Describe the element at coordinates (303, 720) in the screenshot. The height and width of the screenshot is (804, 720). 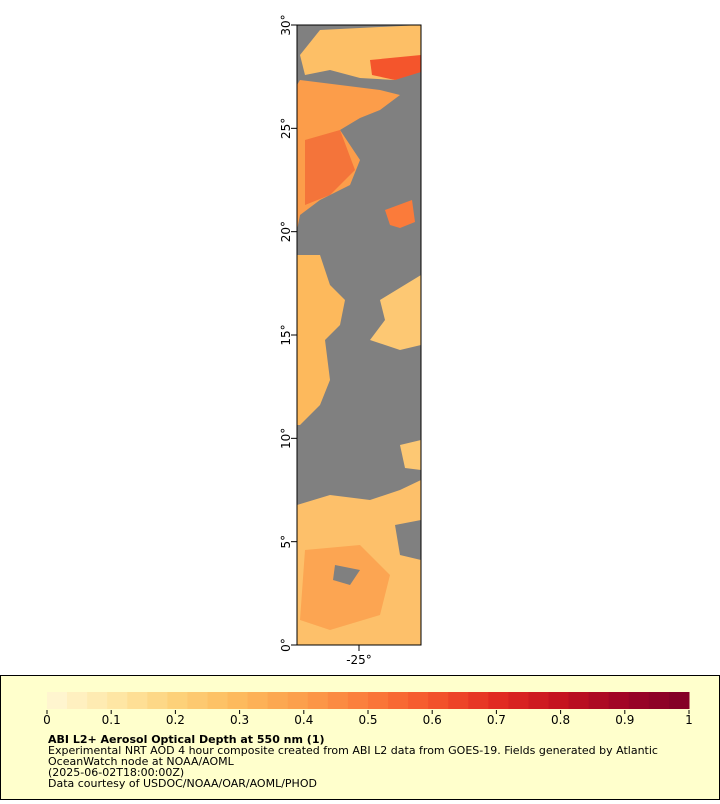
I see `colorbar-tick-label: 0.4` at that location.